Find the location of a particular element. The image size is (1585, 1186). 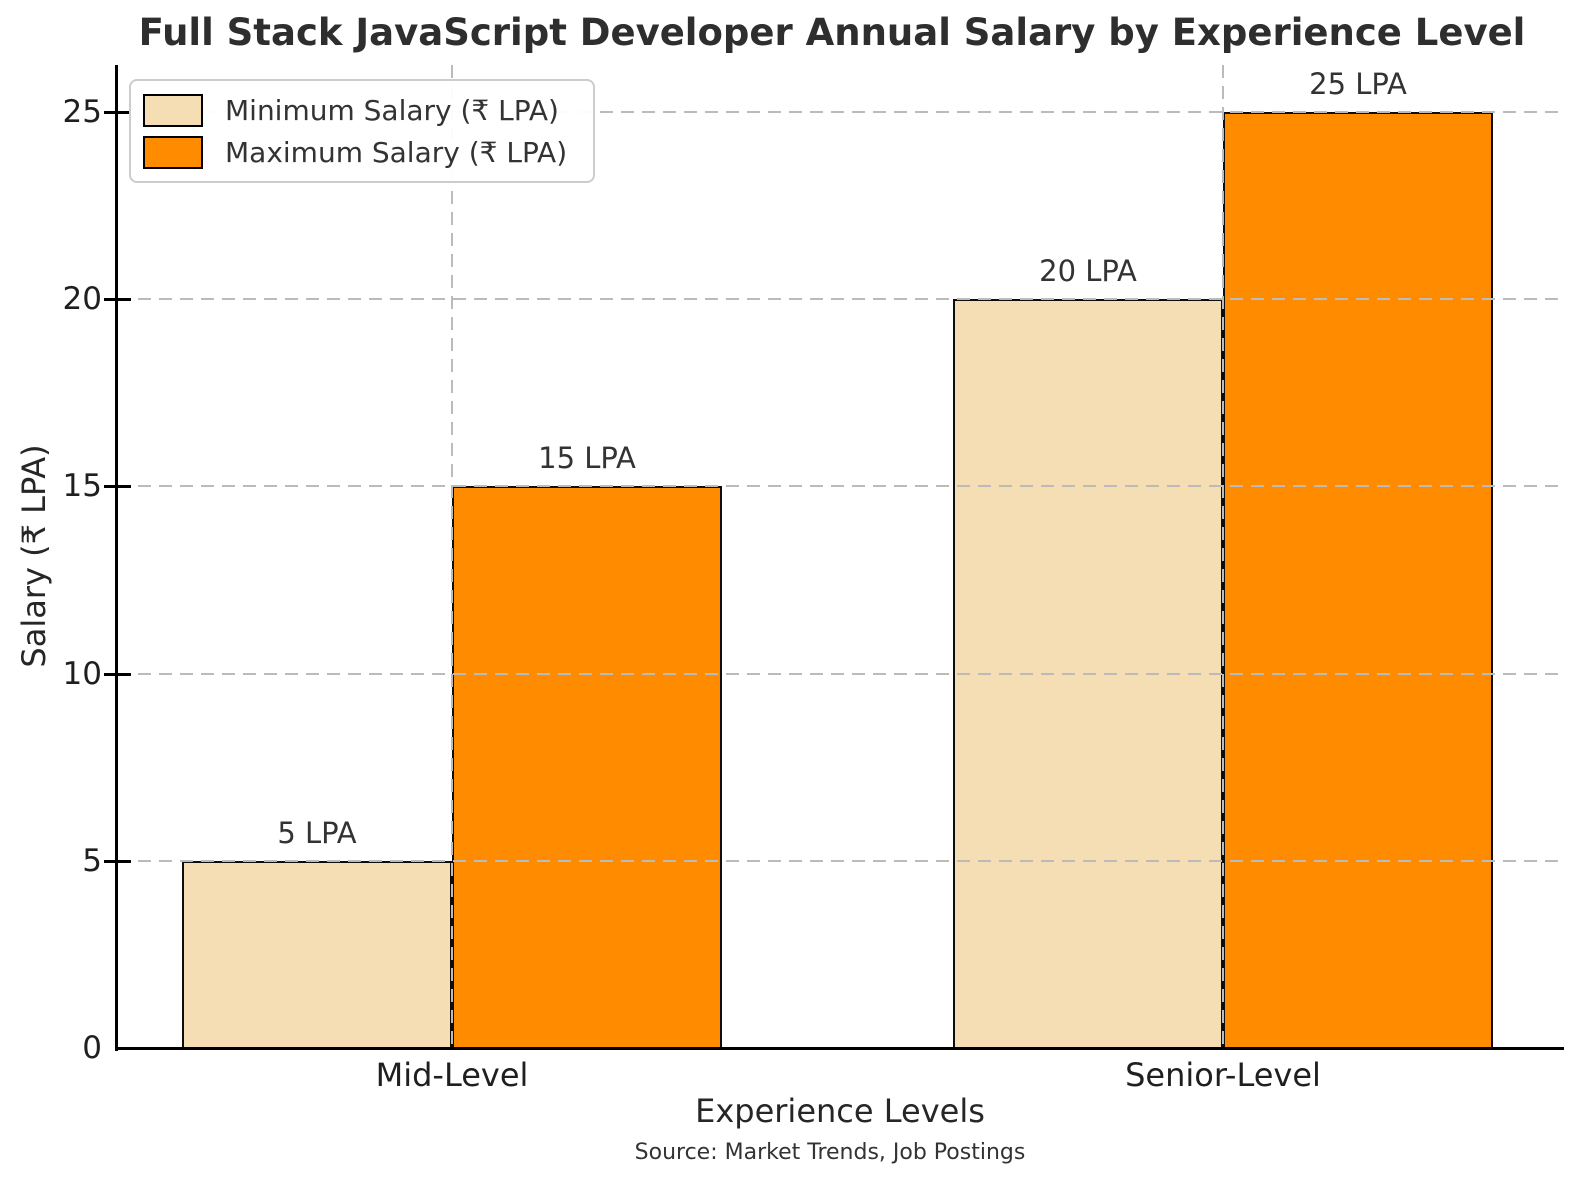

legend-item-minimum-salary: Minimum Salary (₹ LPA) is located at coordinates (355, 110).